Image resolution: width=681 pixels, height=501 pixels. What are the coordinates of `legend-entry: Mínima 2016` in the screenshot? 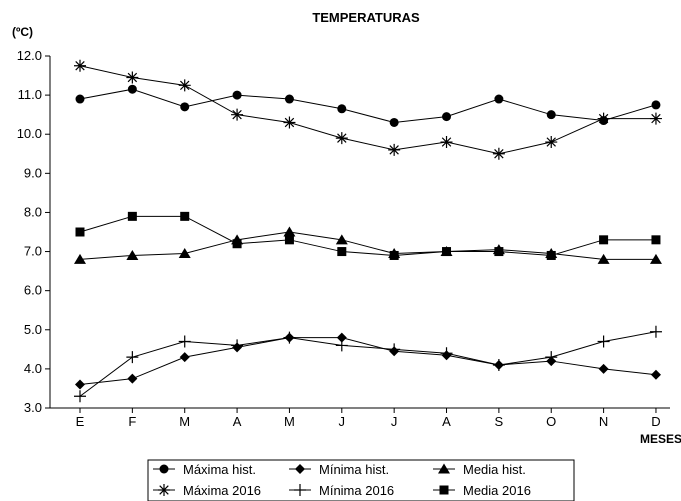 It's located at (341, 490).